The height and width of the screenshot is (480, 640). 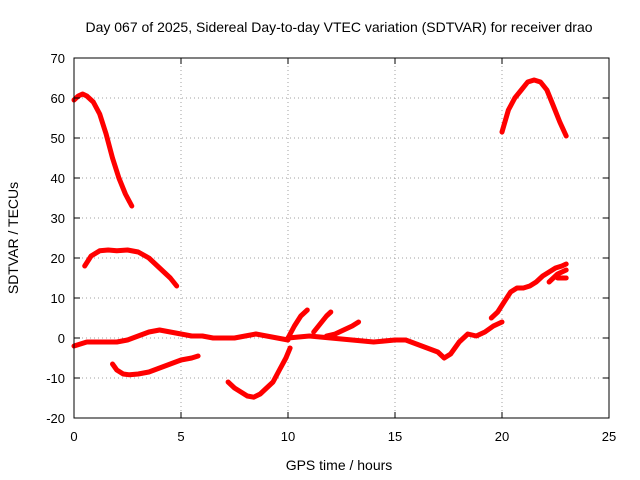 What do you see at coordinates (339, 465) in the screenshot?
I see `x-axis-label: GPS time / hours` at bounding box center [339, 465].